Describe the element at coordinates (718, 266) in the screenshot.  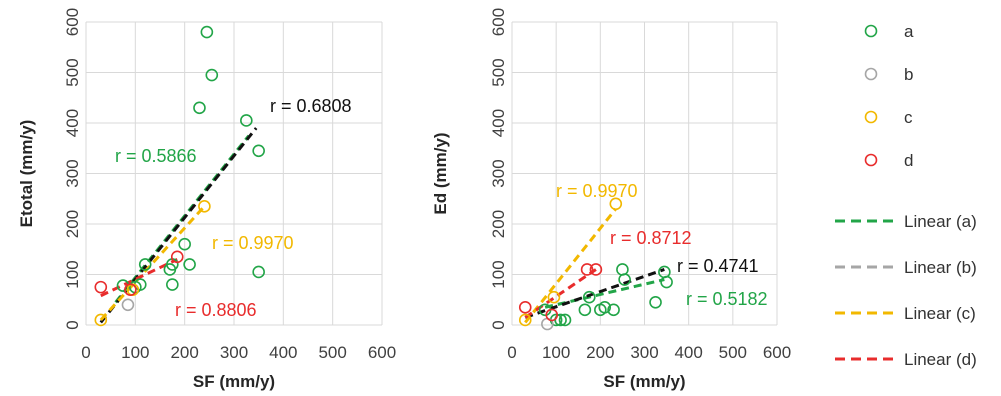
I see `correlation-label: r = 0.4741` at that location.